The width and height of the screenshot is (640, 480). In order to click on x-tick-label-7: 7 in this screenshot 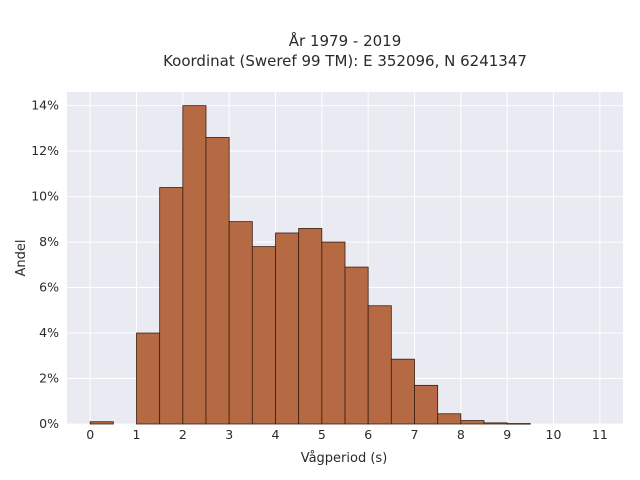, I will do `click(415, 434)`.